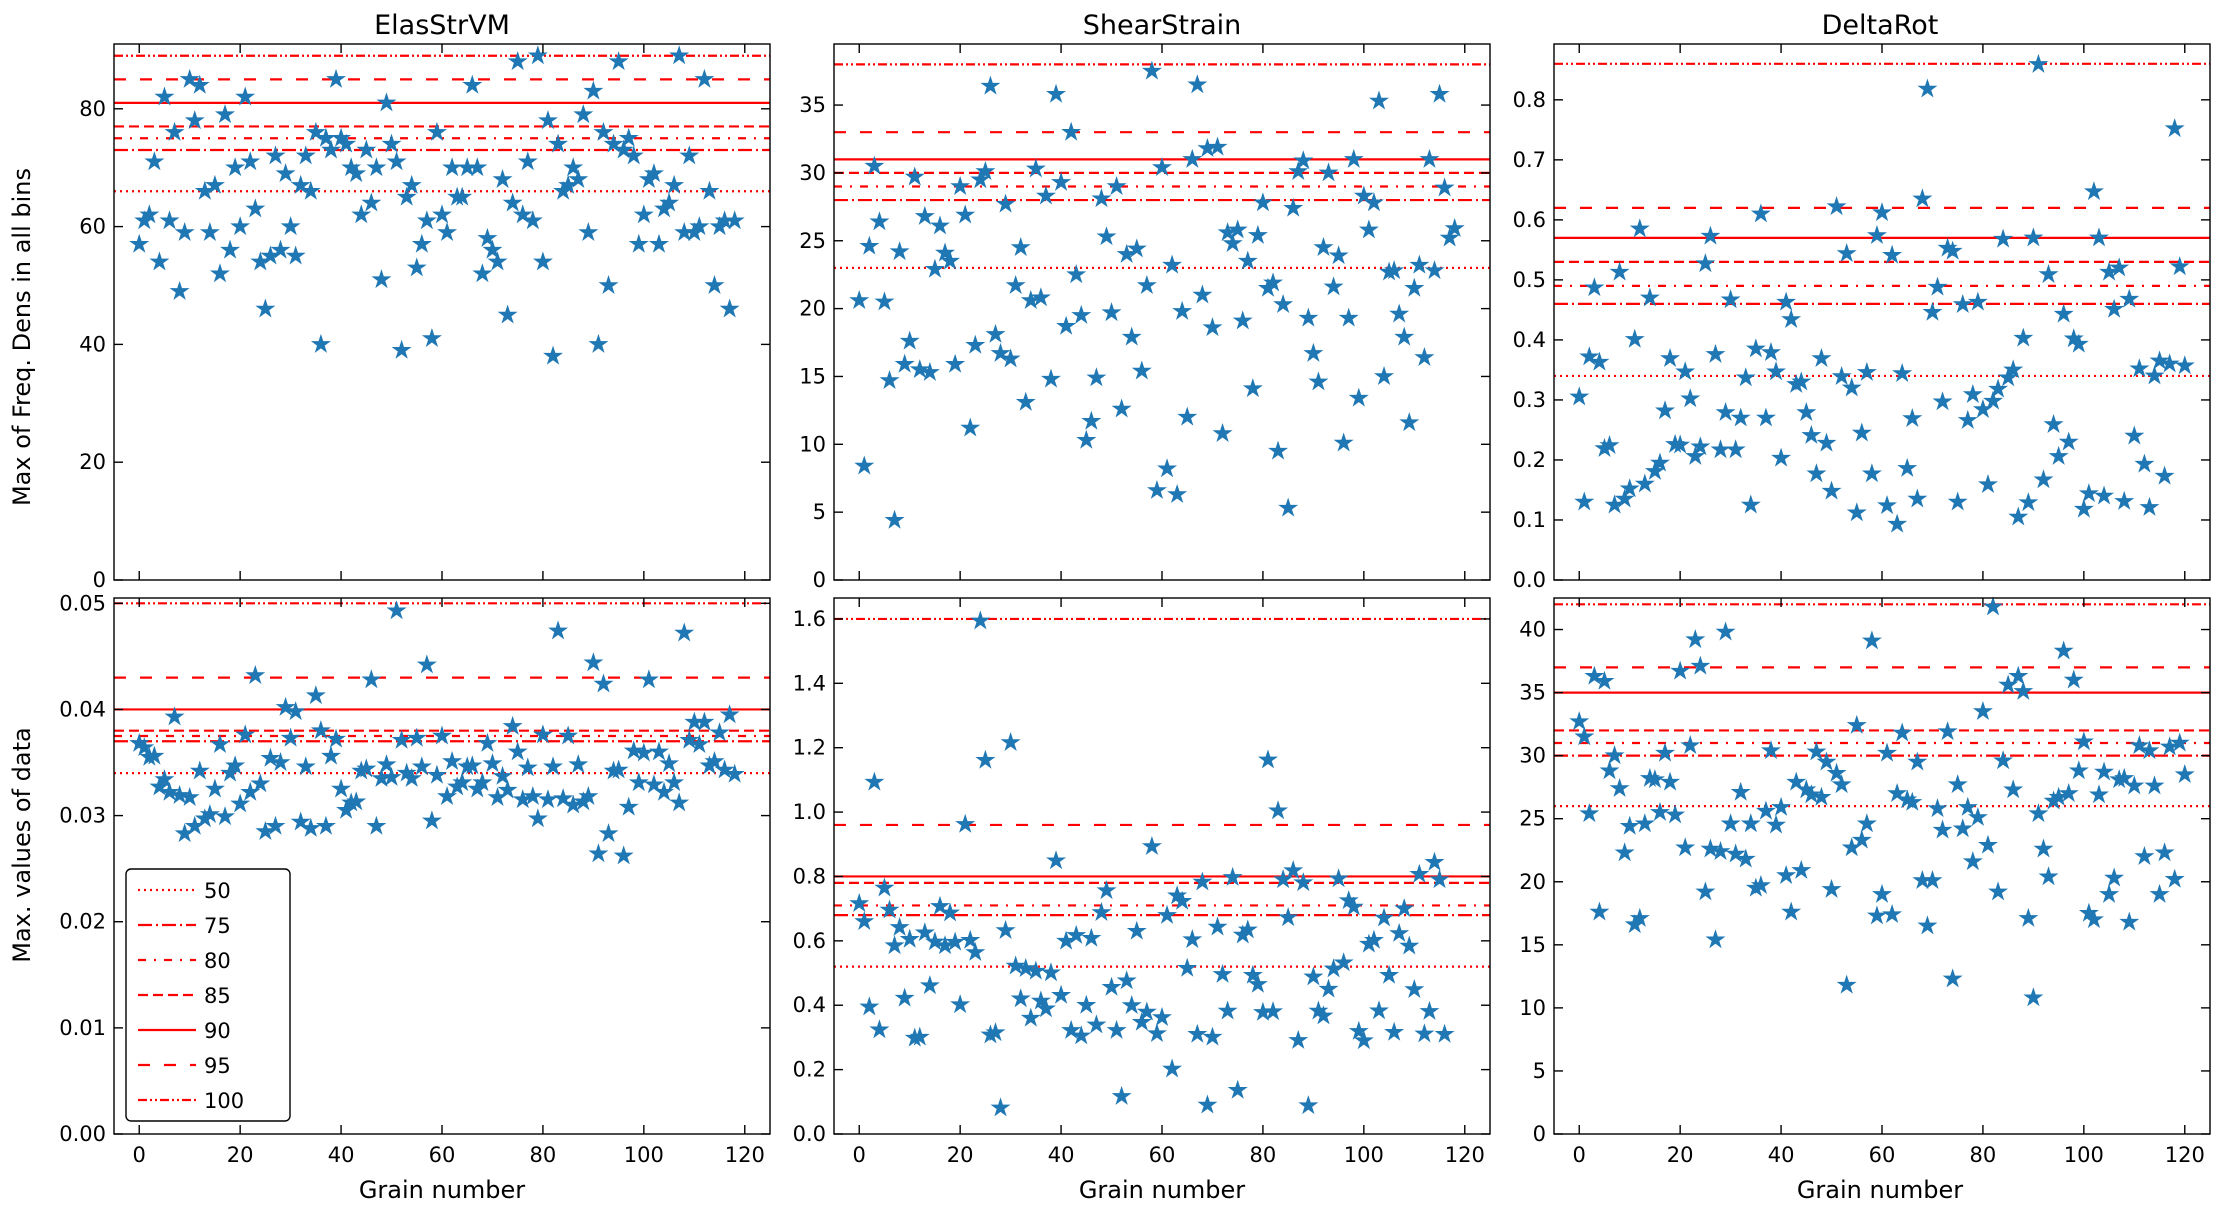 This screenshot has height=1215, width=2219. I want to click on legend-label-50: 50, so click(217, 891).